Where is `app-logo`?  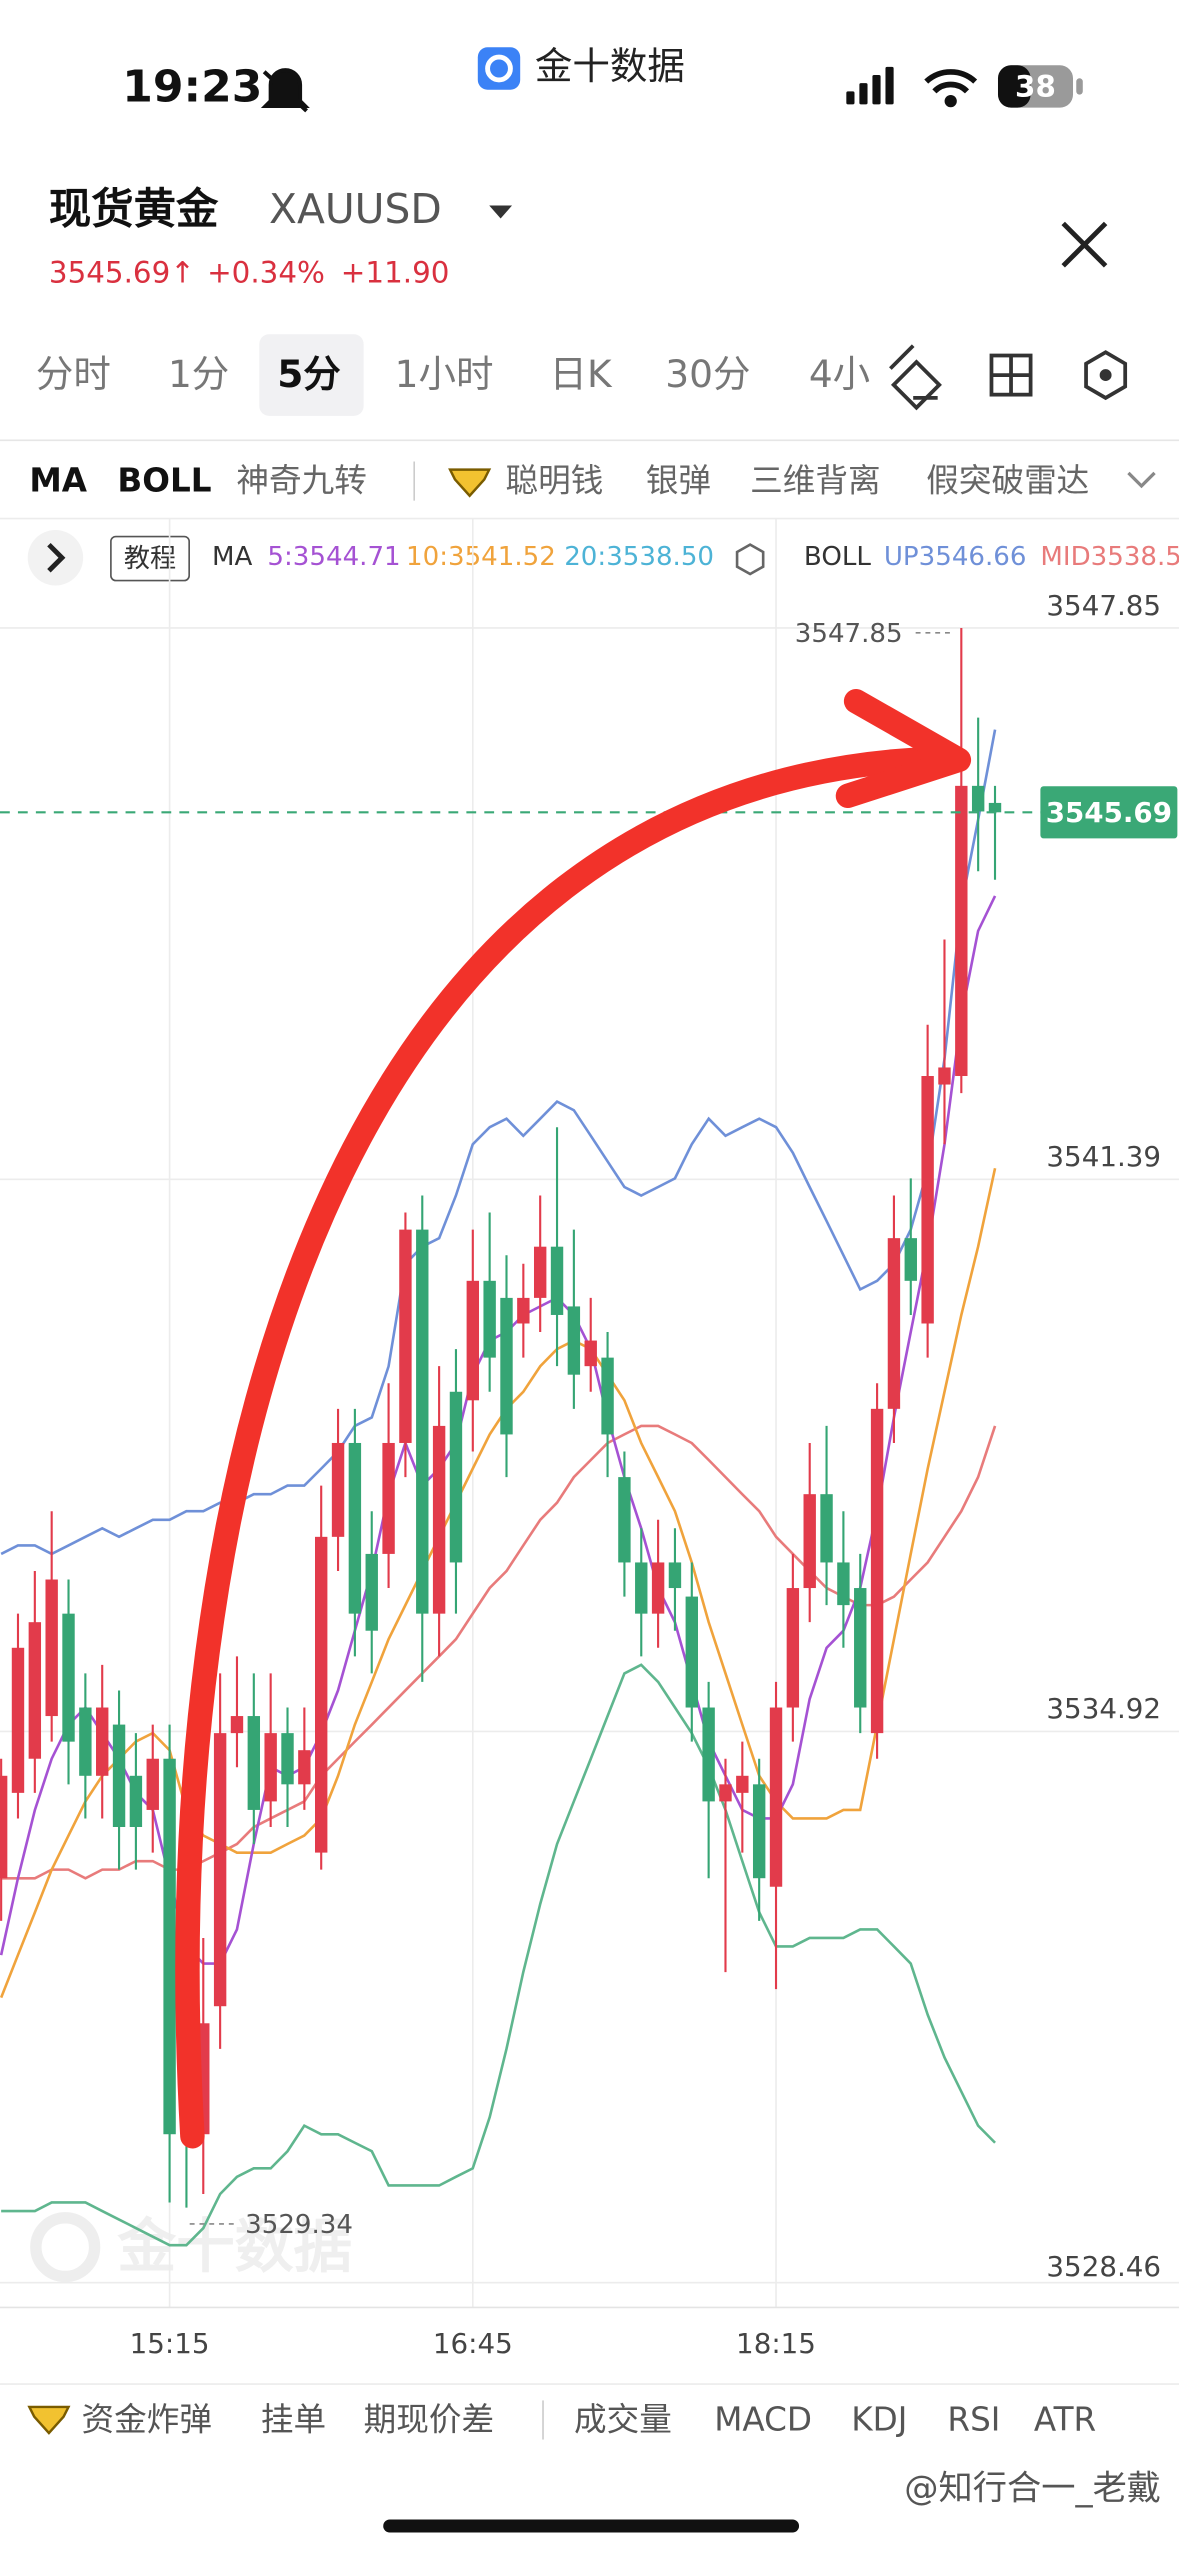
app-logo is located at coordinates (499, 68).